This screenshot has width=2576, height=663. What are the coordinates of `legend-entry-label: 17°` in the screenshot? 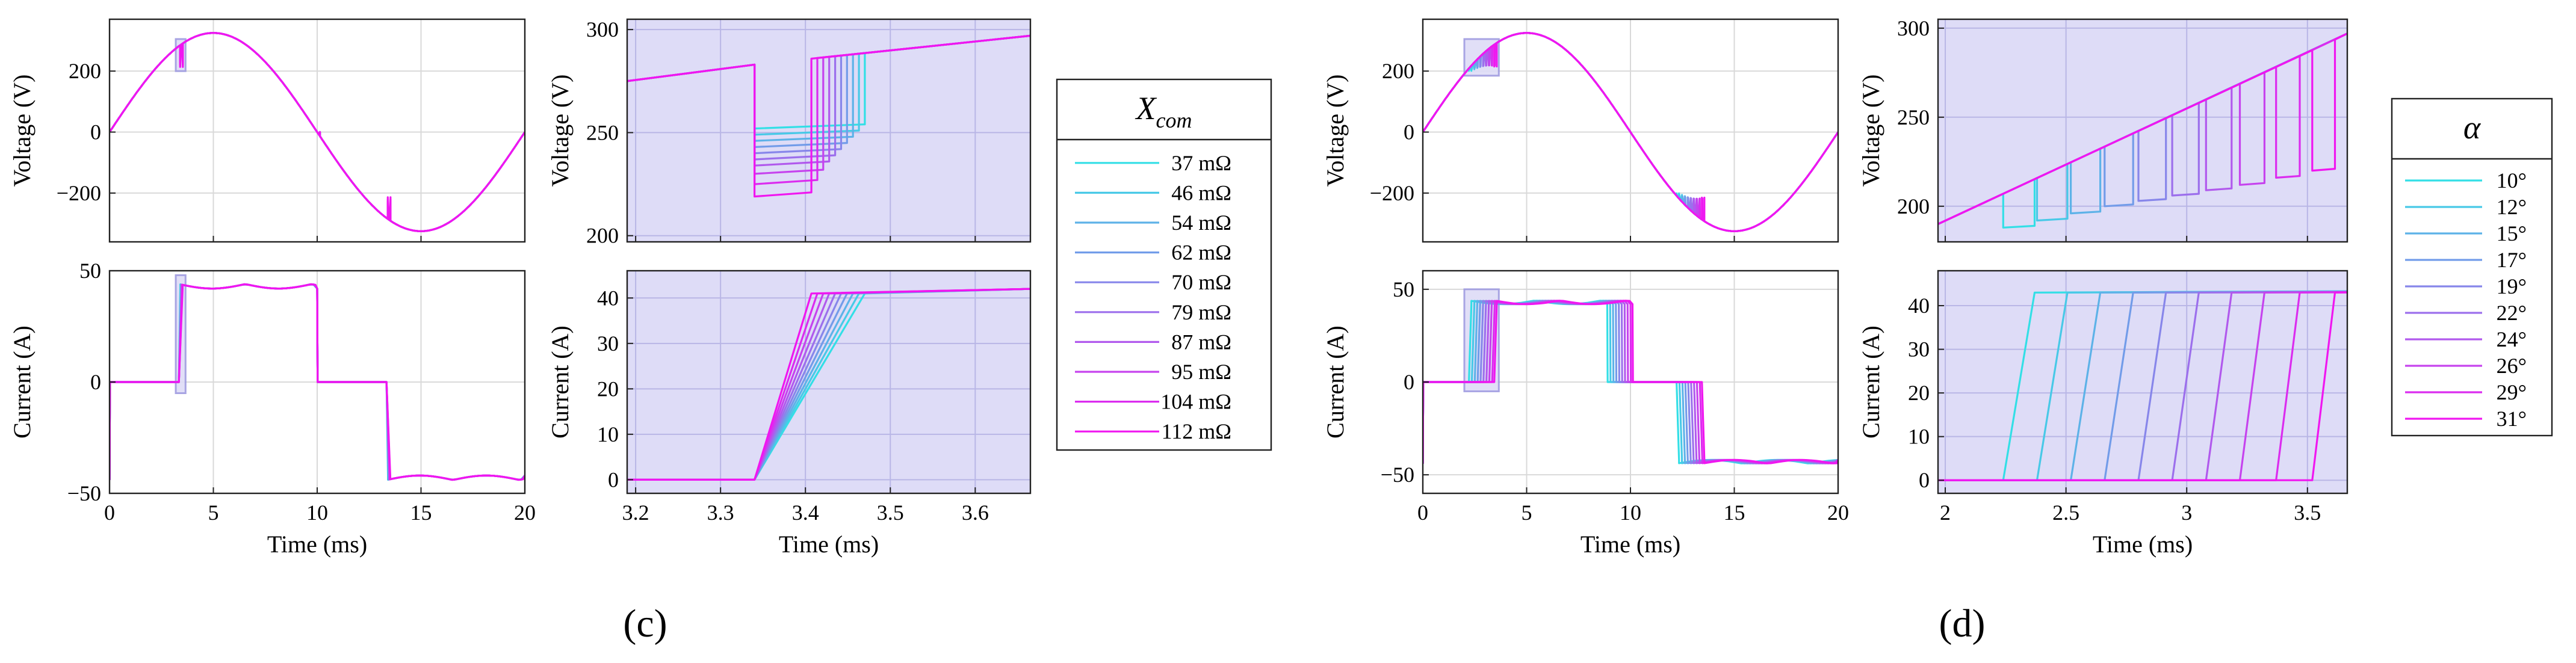 It's located at (2512, 260).